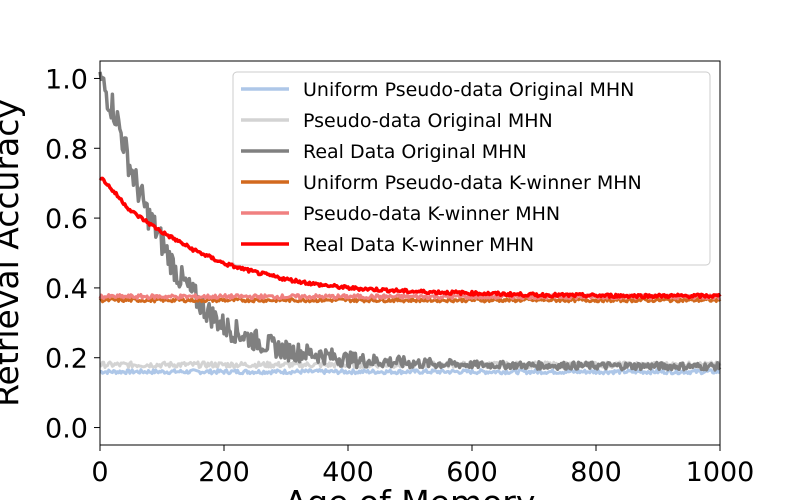  I want to click on x-tick-label: 0, so click(99, 472).